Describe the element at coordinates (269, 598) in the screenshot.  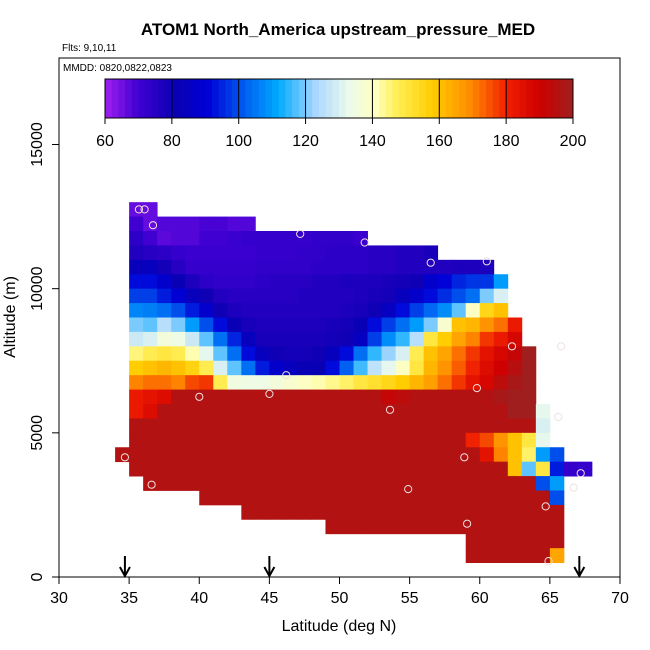
I see `x-tick-label: 45` at that location.